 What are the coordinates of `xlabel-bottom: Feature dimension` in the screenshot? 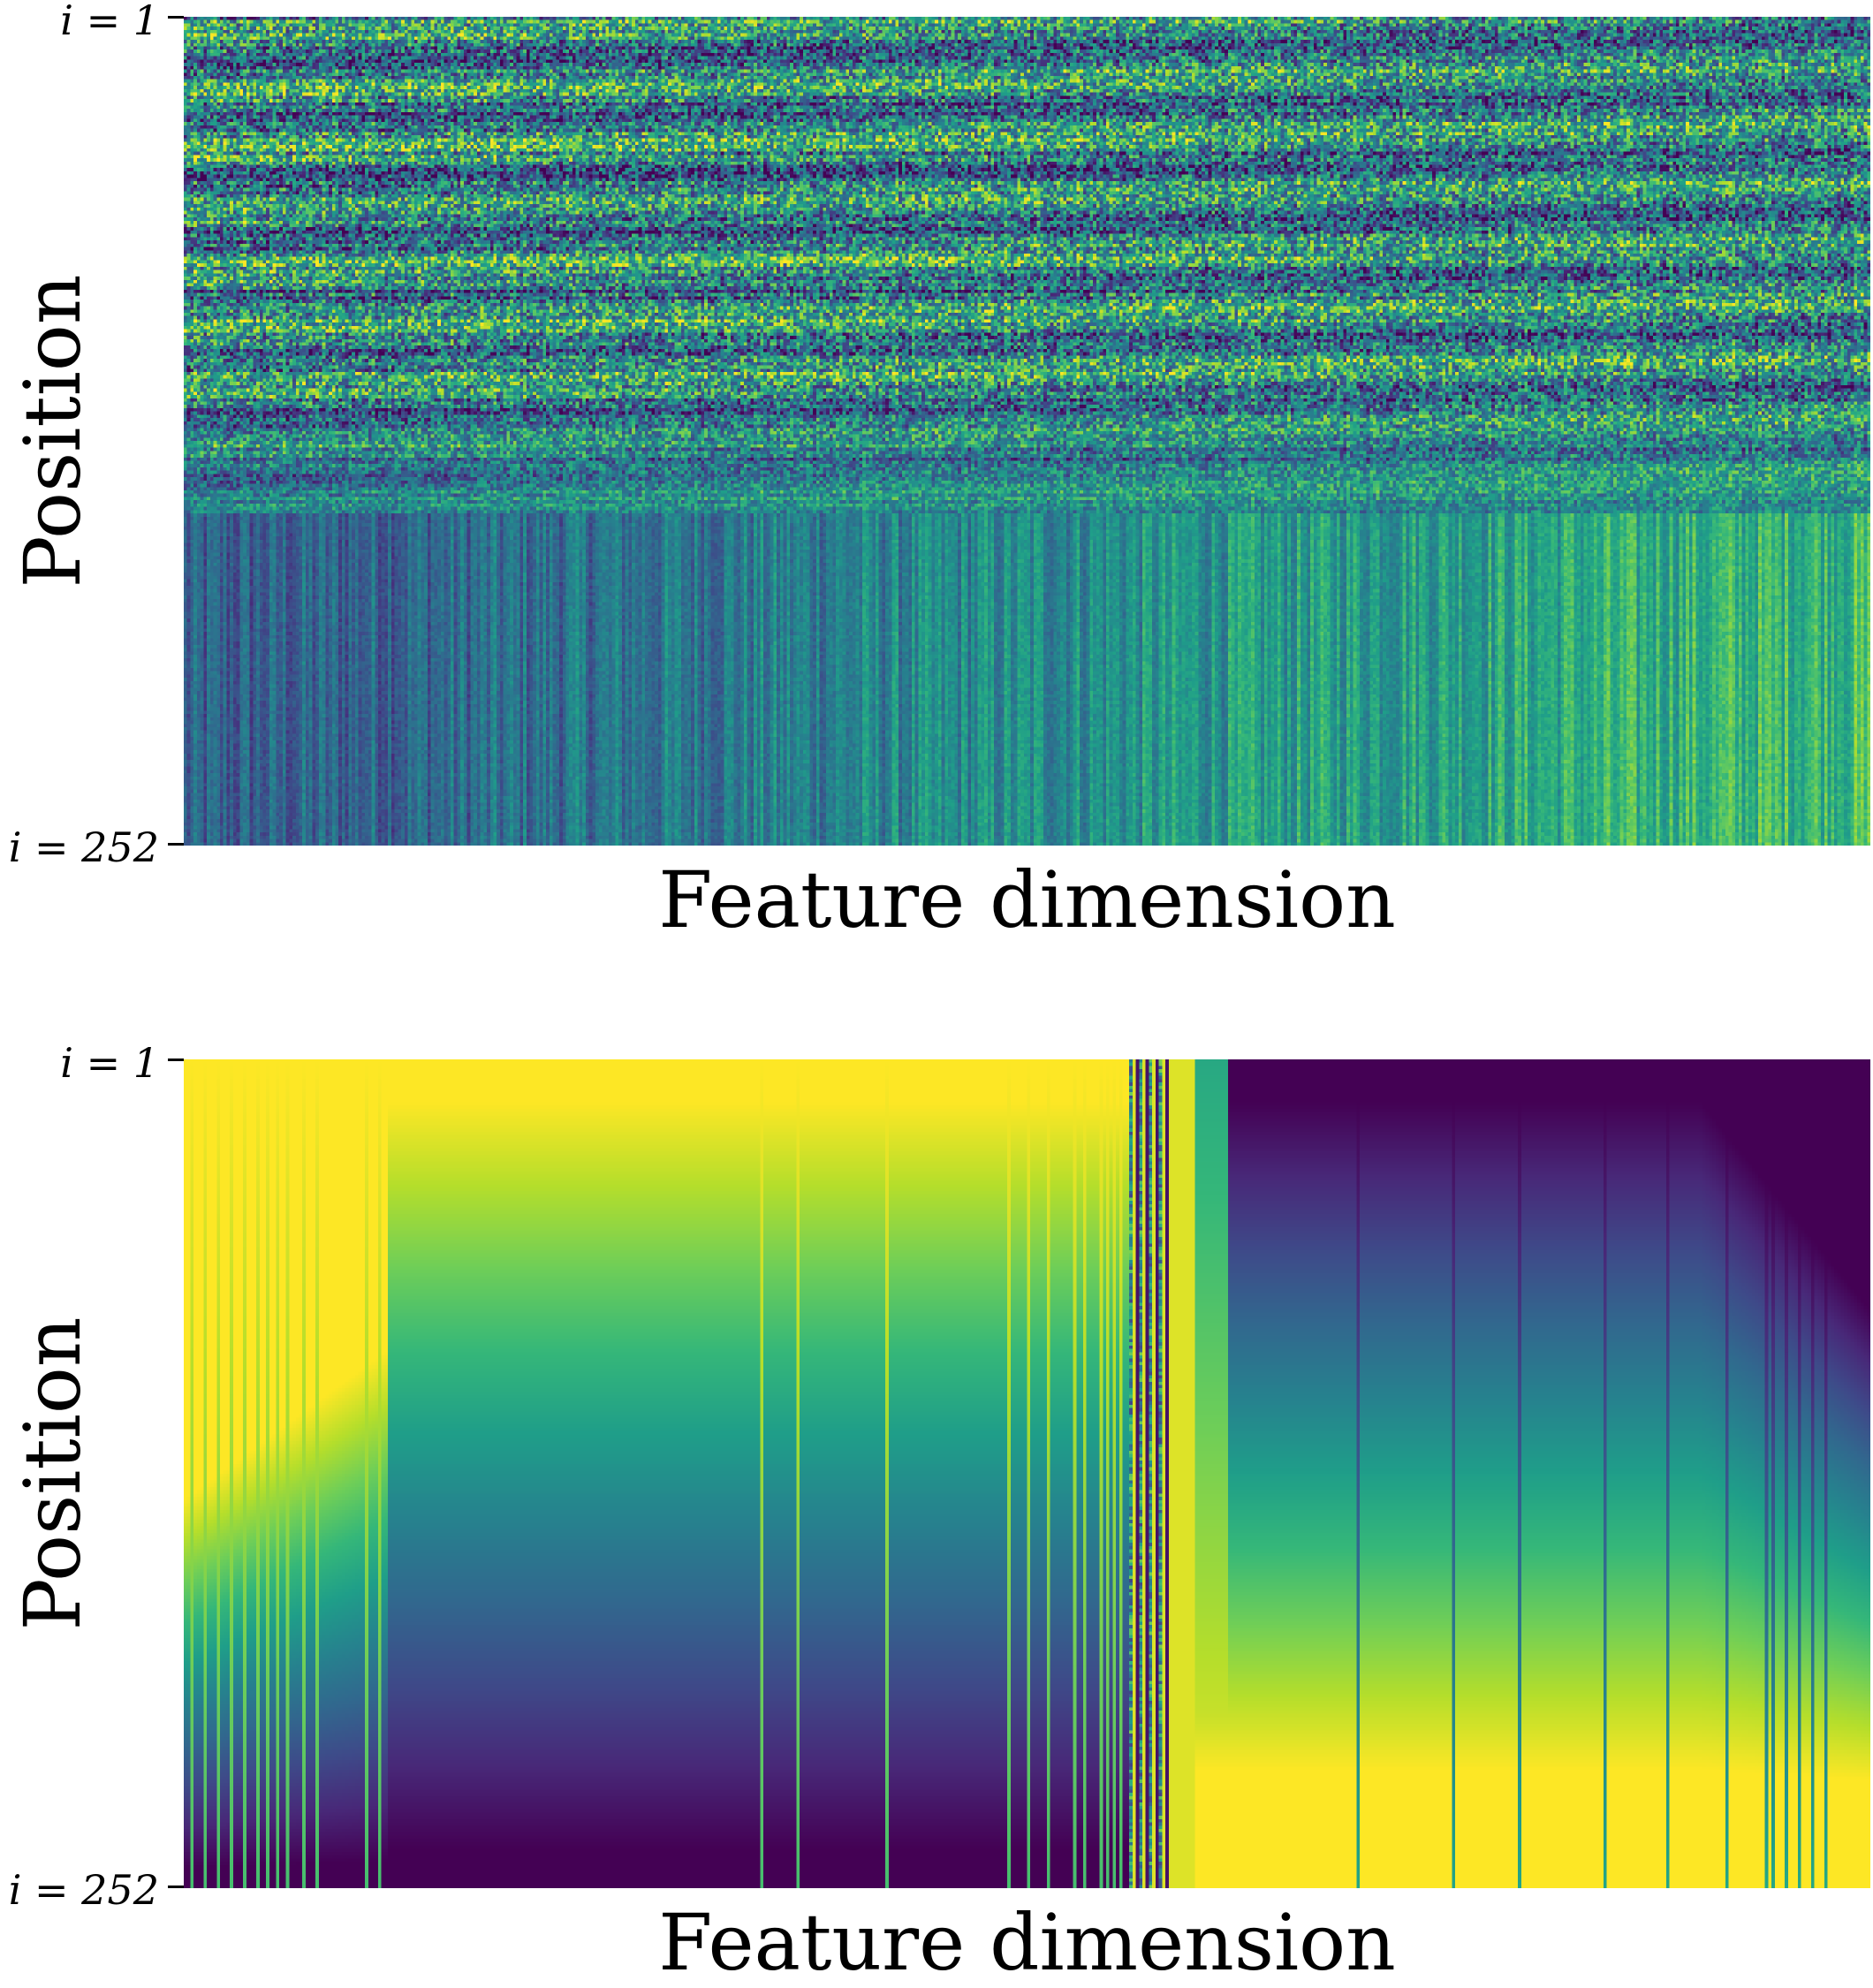 It's located at (1027, 1942).